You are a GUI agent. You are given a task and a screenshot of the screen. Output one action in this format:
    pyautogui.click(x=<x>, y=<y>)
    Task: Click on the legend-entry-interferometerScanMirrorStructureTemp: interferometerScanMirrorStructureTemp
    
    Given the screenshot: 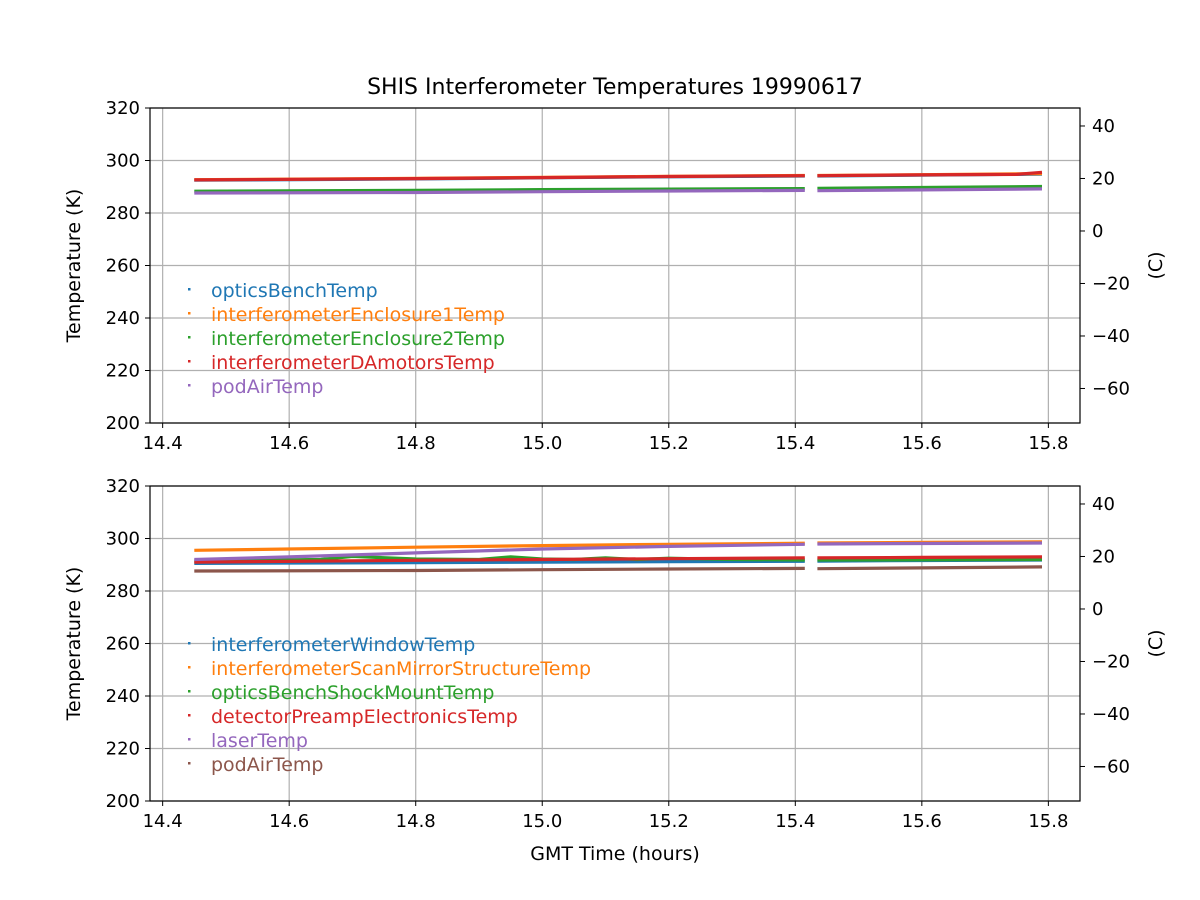 What is the action you would take?
    pyautogui.click(x=401, y=669)
    